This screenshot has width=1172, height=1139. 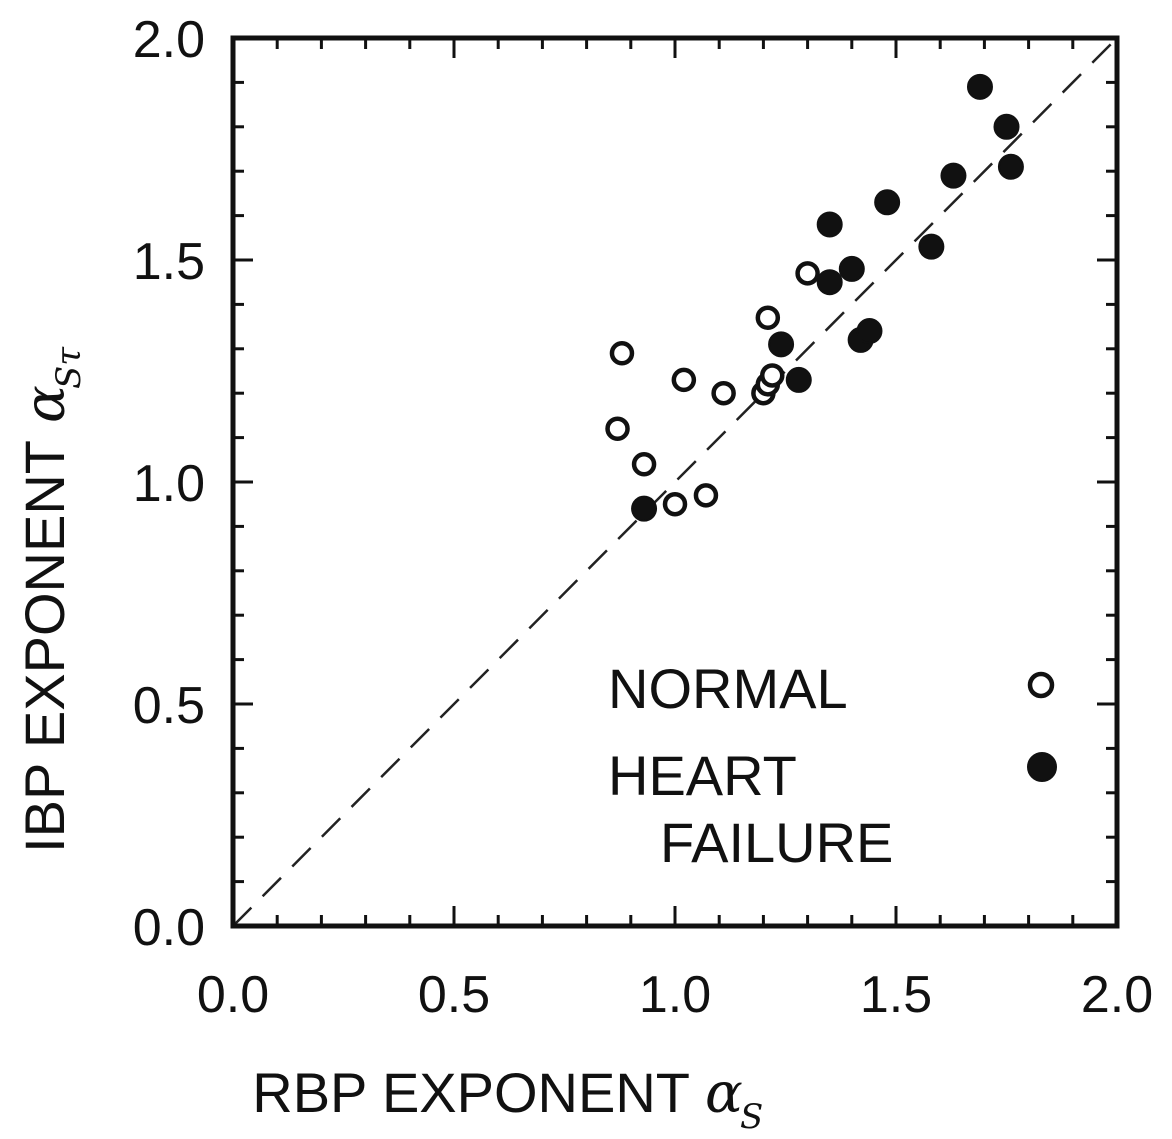 What do you see at coordinates (702, 775) in the screenshot?
I see `legend-label-heart: HEART` at bounding box center [702, 775].